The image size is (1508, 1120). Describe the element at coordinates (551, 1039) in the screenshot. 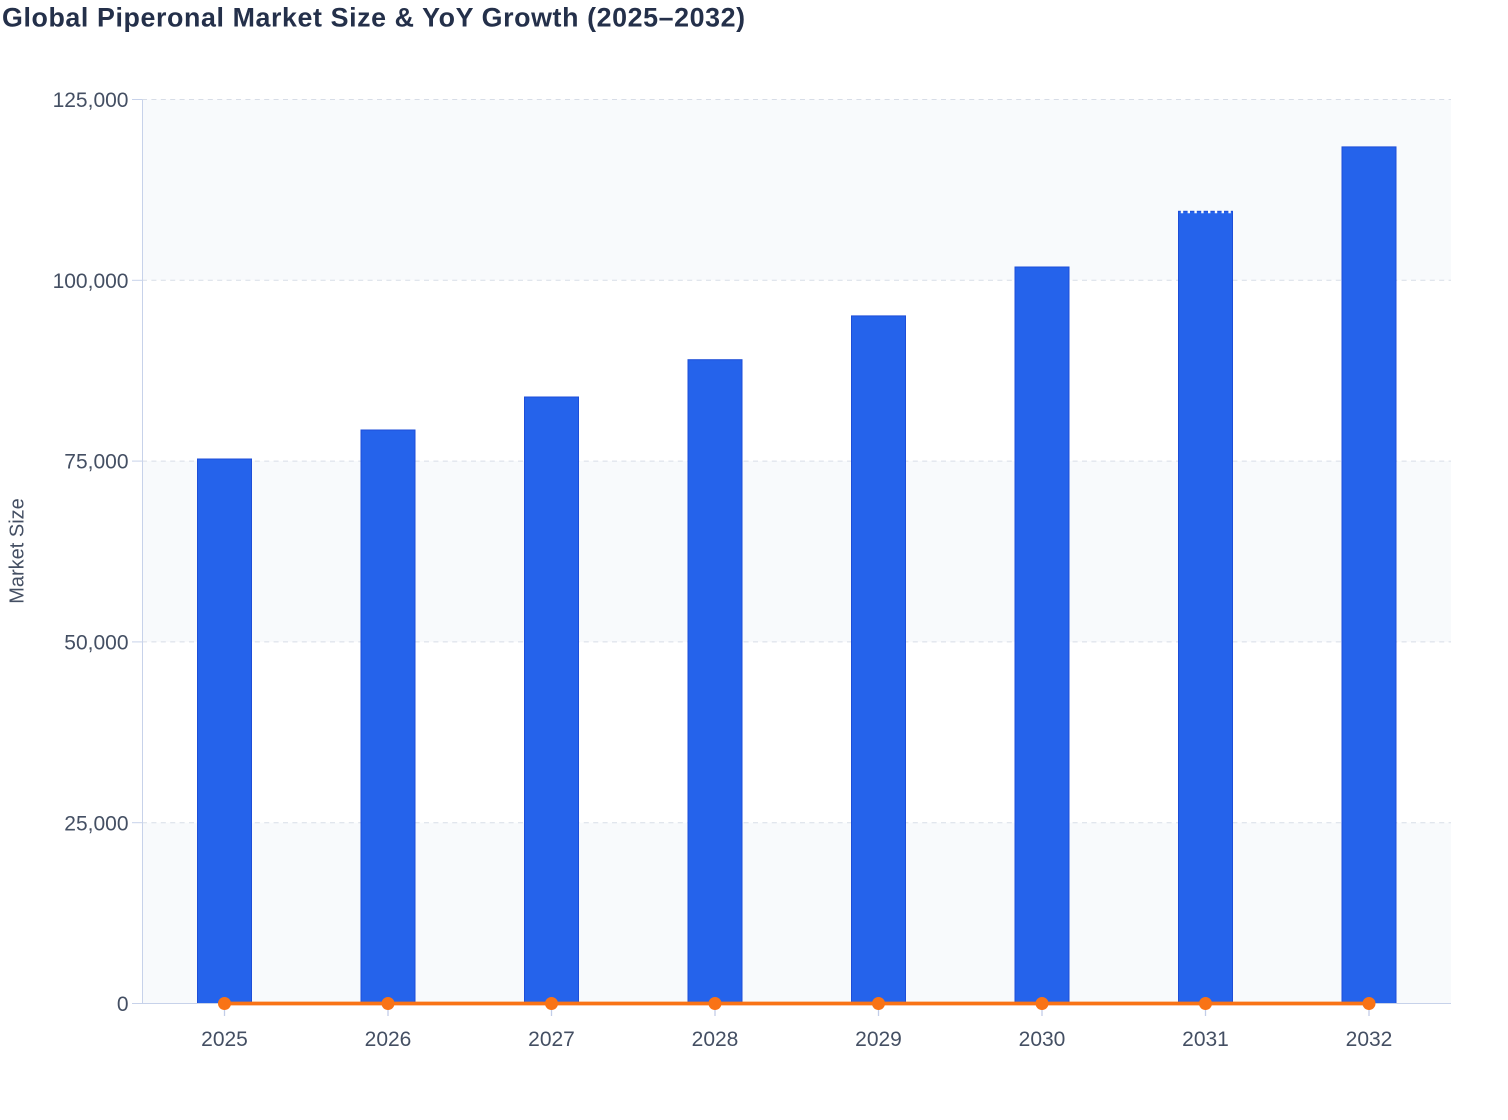

I see `svg-text: 2027` at that location.